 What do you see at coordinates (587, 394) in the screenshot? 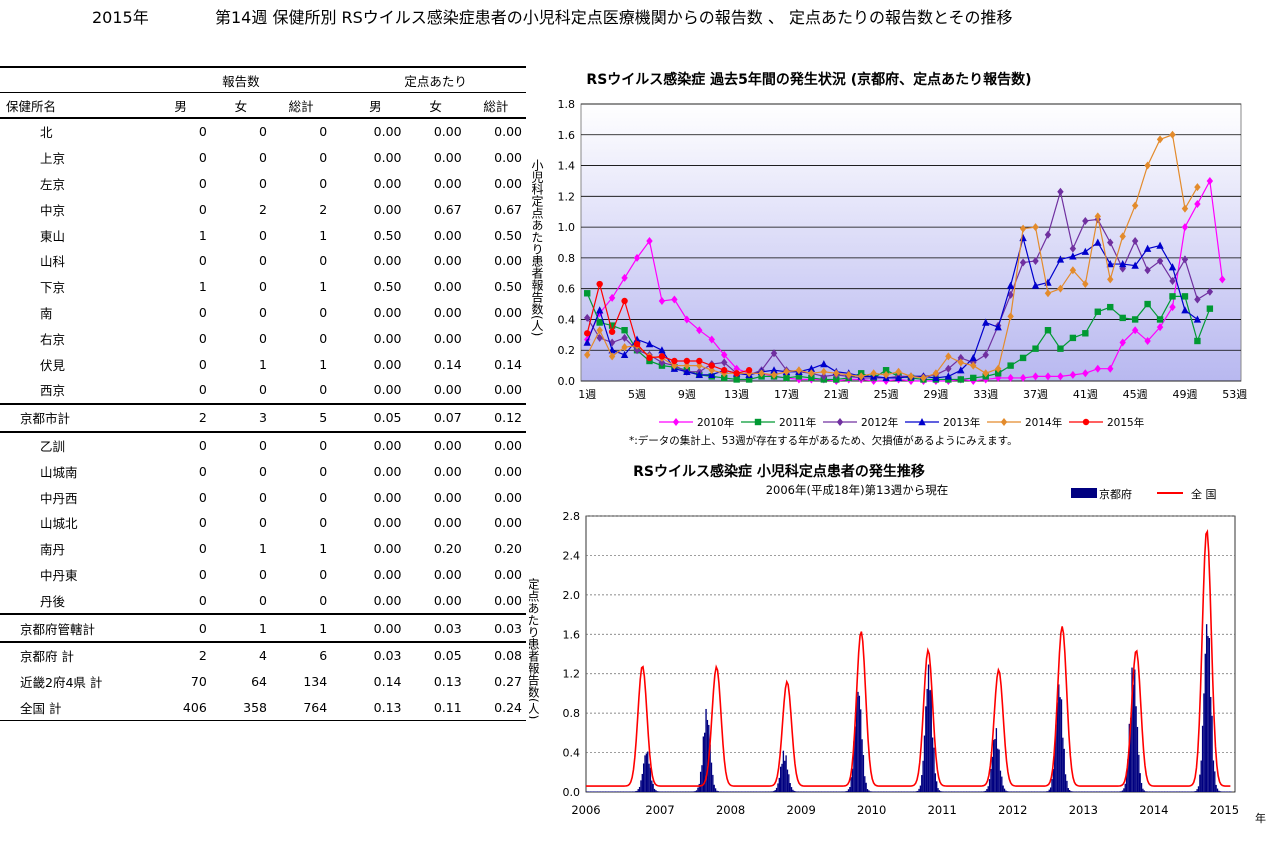
I see `x-tick-label: 1週` at bounding box center [587, 394].